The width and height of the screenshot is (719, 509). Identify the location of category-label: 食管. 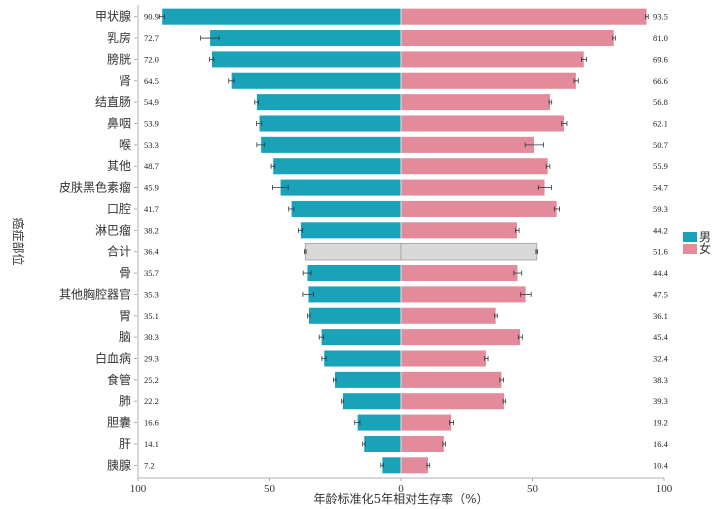
(119, 379).